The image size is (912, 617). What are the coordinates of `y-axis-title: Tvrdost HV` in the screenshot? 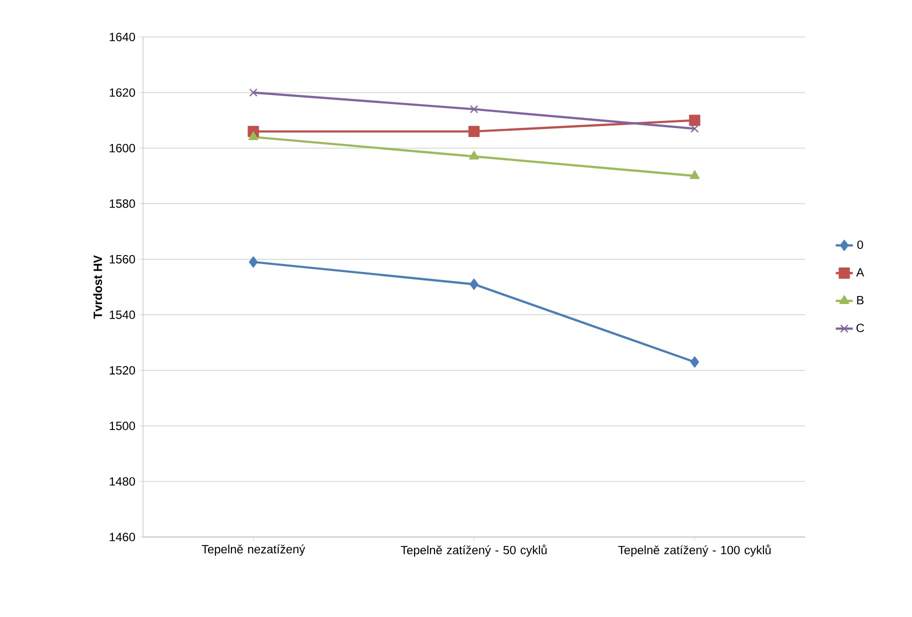 It's located at (97, 287).